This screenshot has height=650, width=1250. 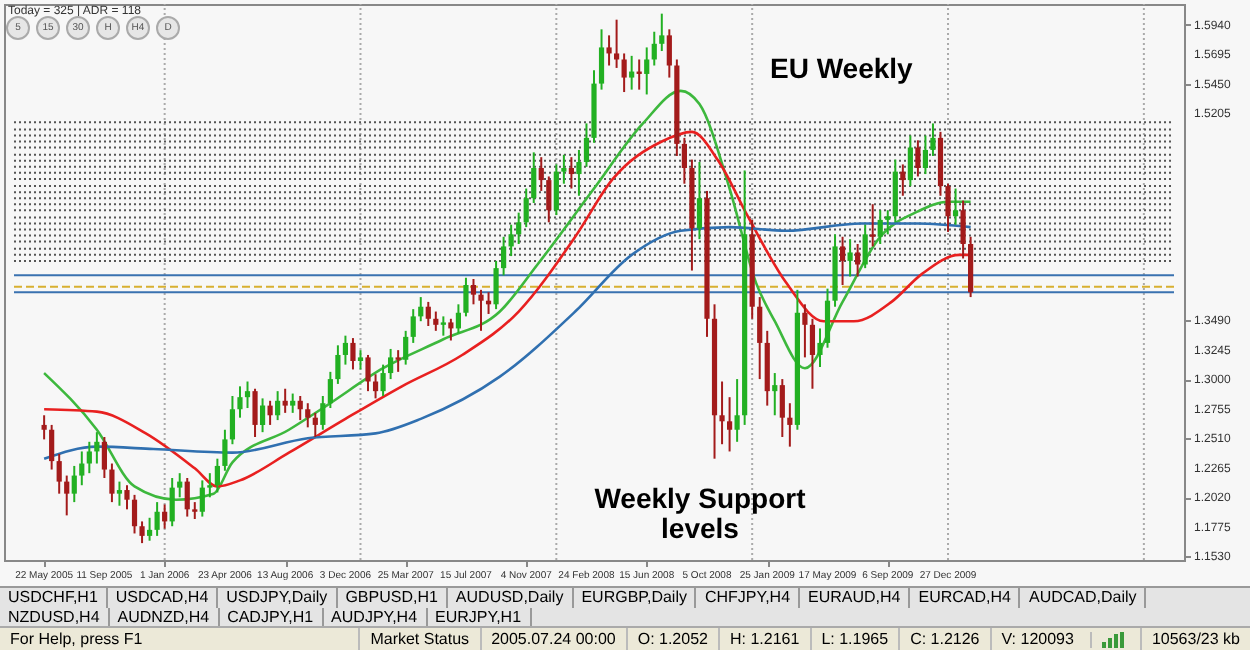 I want to click on text: USDCHF,H1, so click(x=54, y=597).